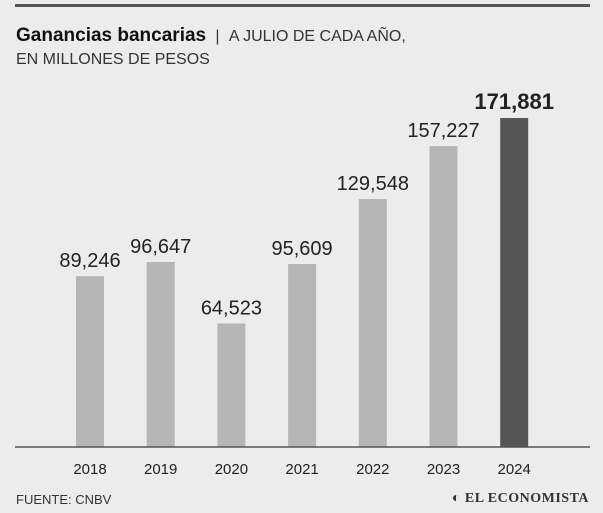  Describe the element at coordinates (301, 469) in the screenshot. I see `x-tick-label-2021: 2021` at that location.